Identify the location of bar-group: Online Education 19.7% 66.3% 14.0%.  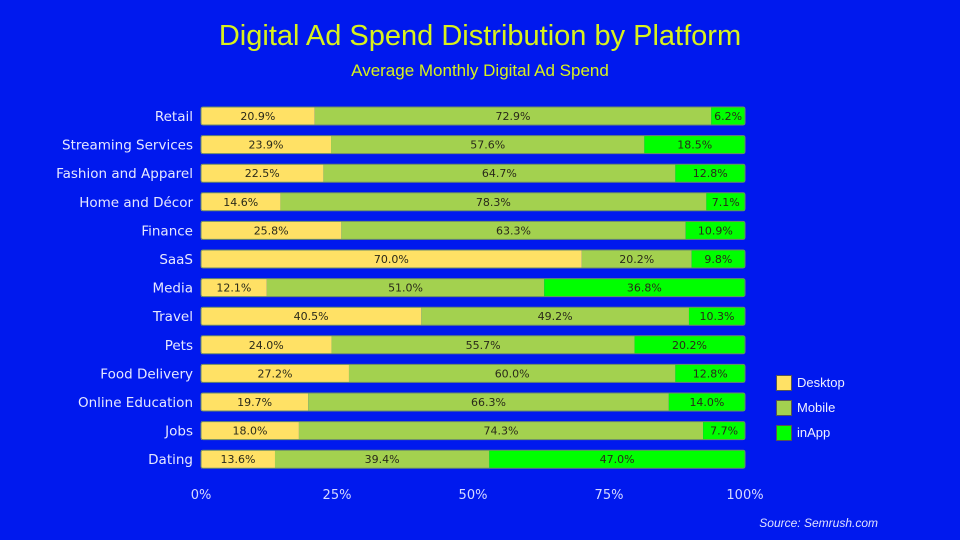
(412, 402).